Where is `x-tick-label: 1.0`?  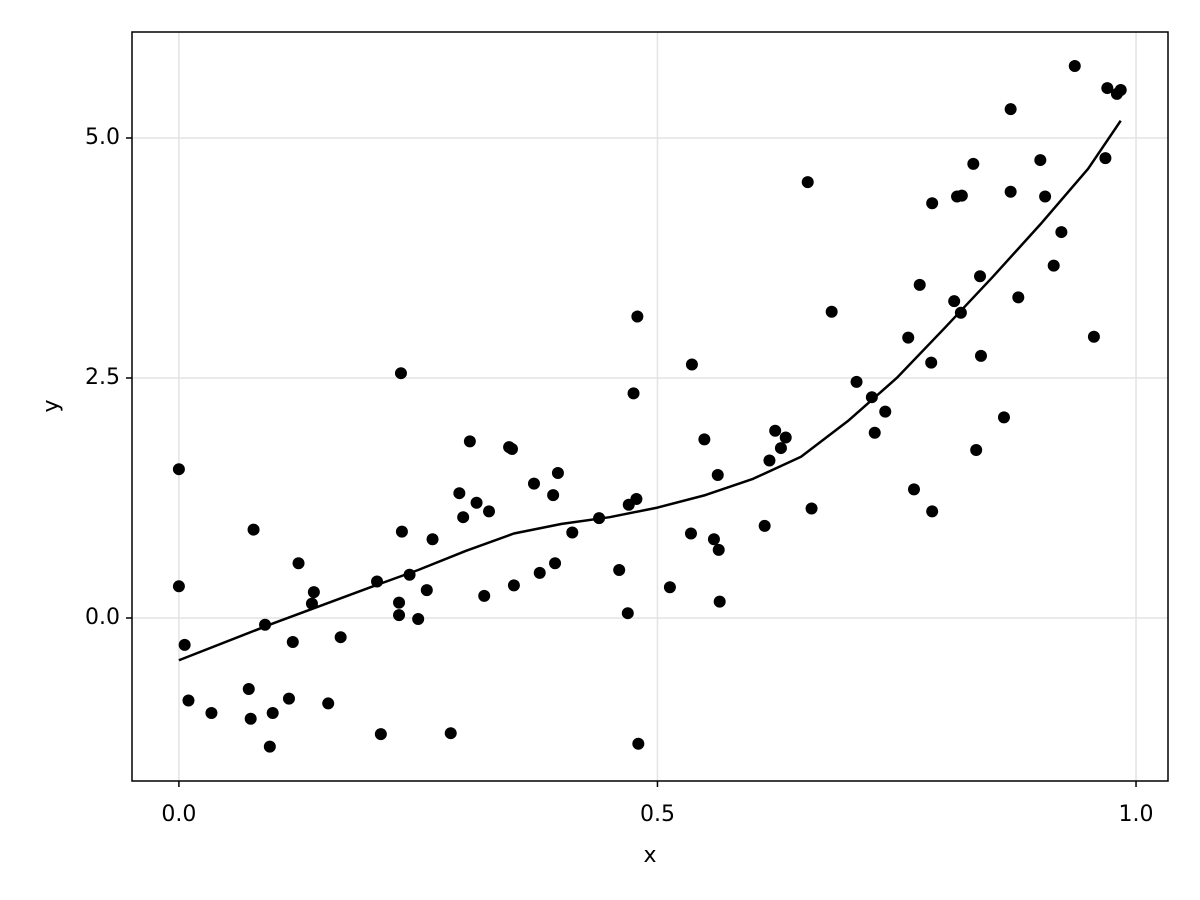 x-tick-label: 1.0 is located at coordinates (1136, 814).